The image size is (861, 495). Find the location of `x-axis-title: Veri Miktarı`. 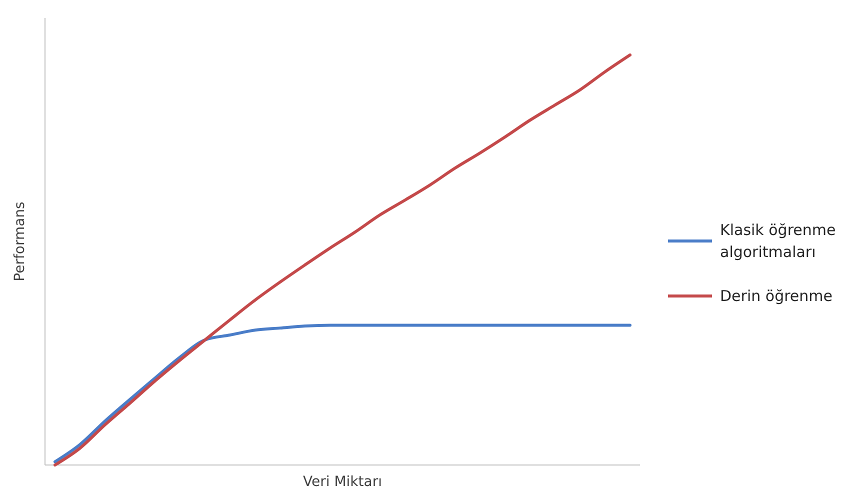

x-axis-title: Veri Miktarı is located at coordinates (342, 482).